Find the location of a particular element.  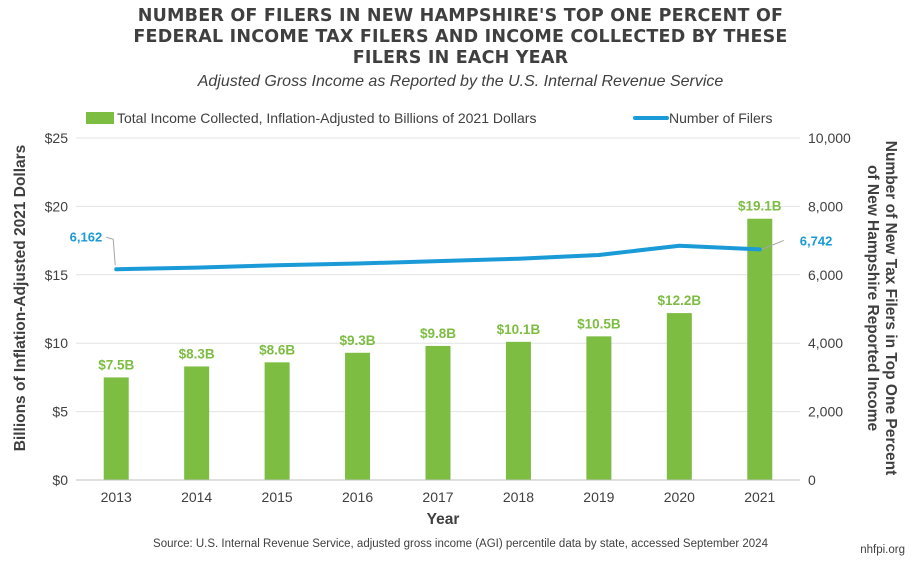

bar-data-label: $10.1B is located at coordinates (519, 329).